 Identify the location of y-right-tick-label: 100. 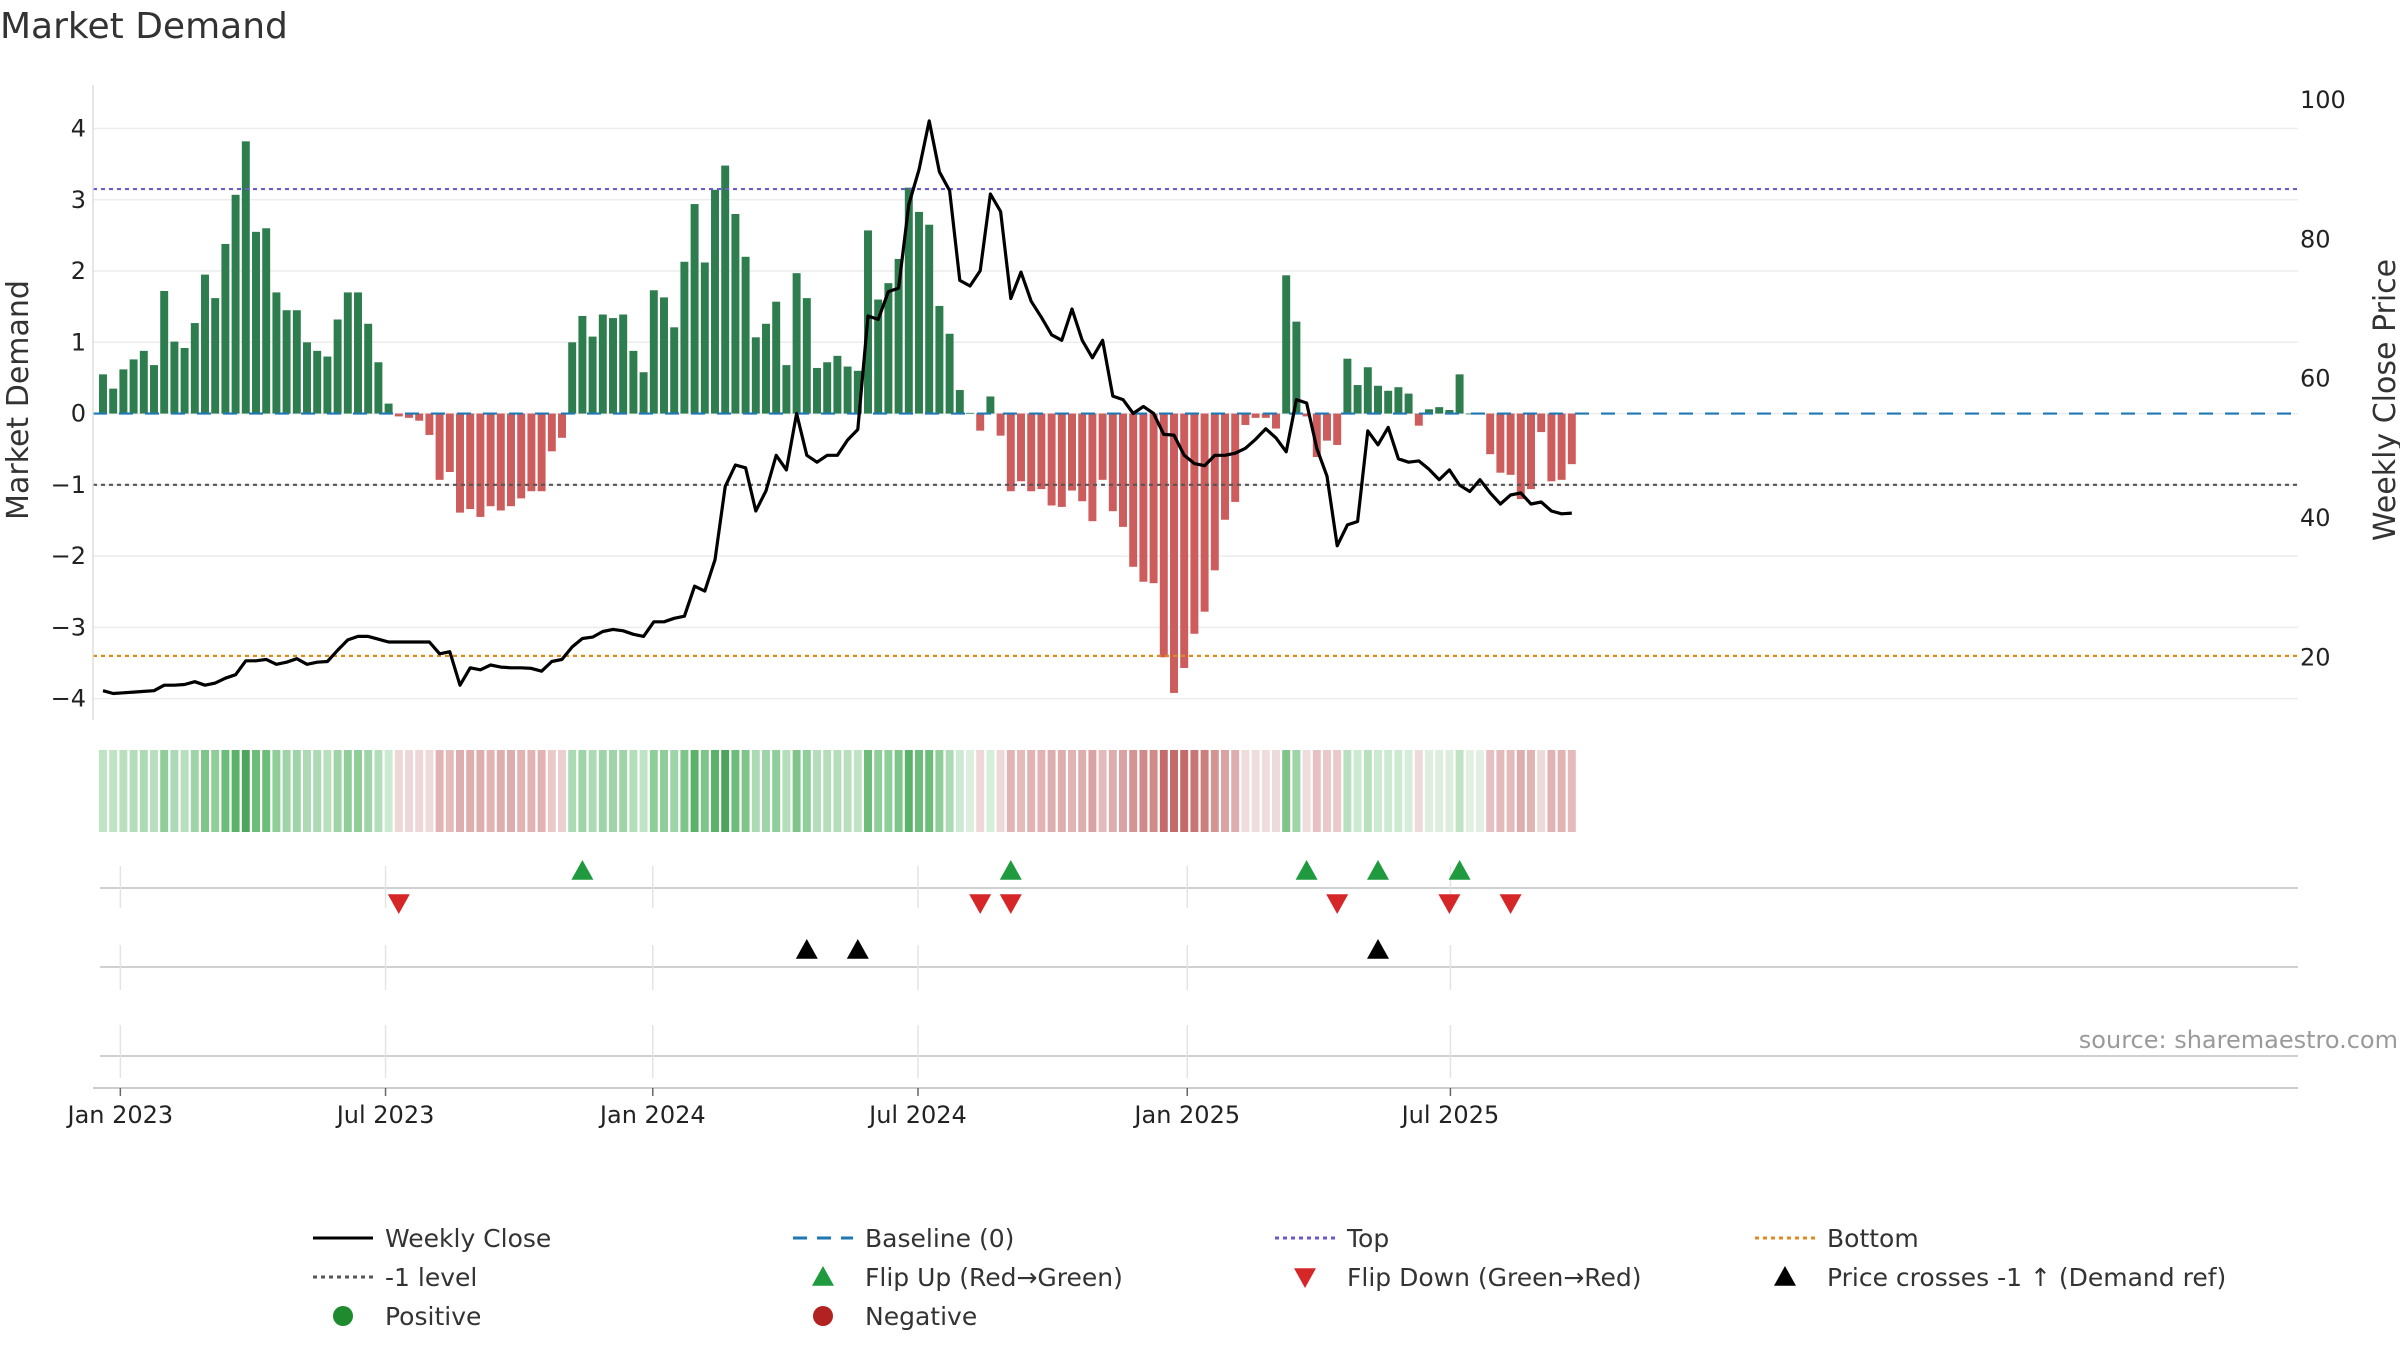
(2323, 100).